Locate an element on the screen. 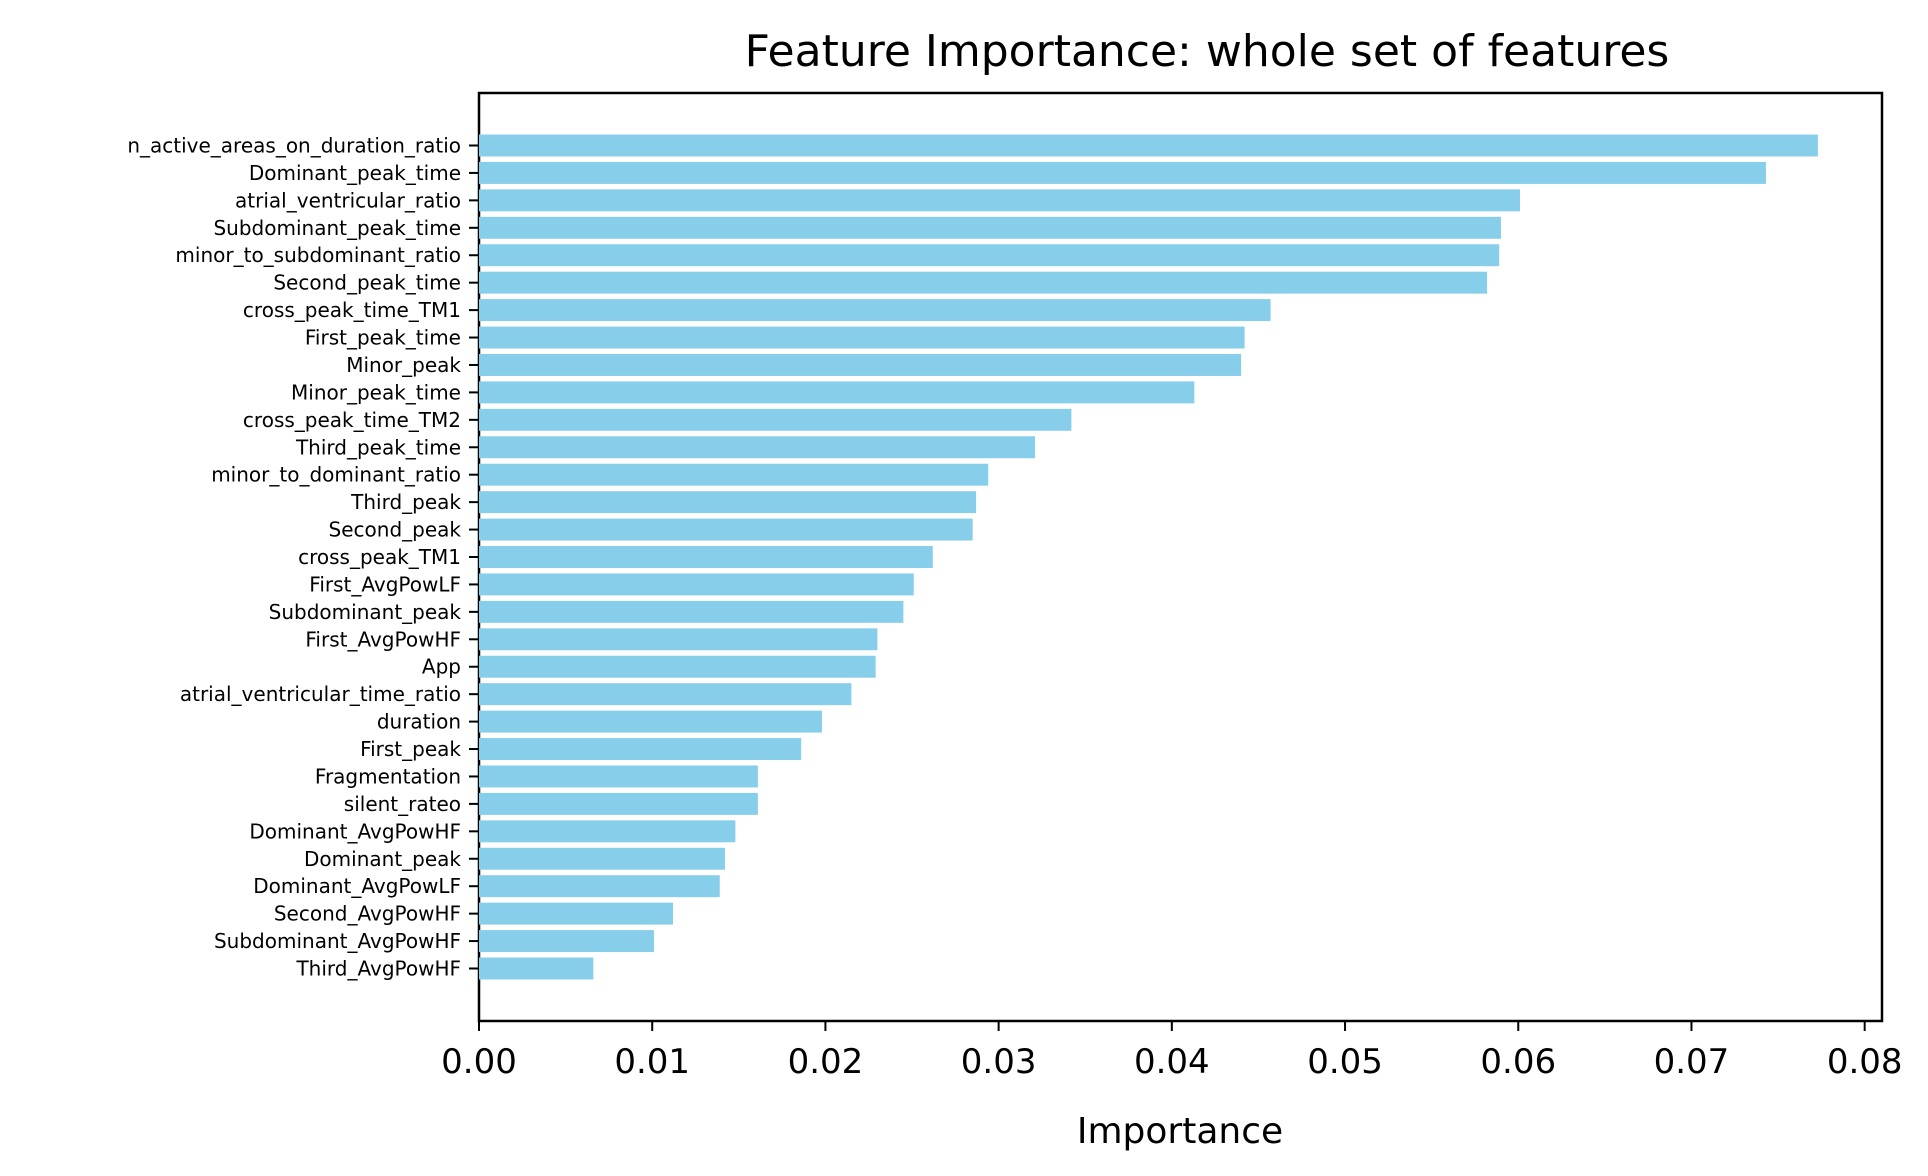  y-tick-label: Fragmentation is located at coordinates (388, 776).